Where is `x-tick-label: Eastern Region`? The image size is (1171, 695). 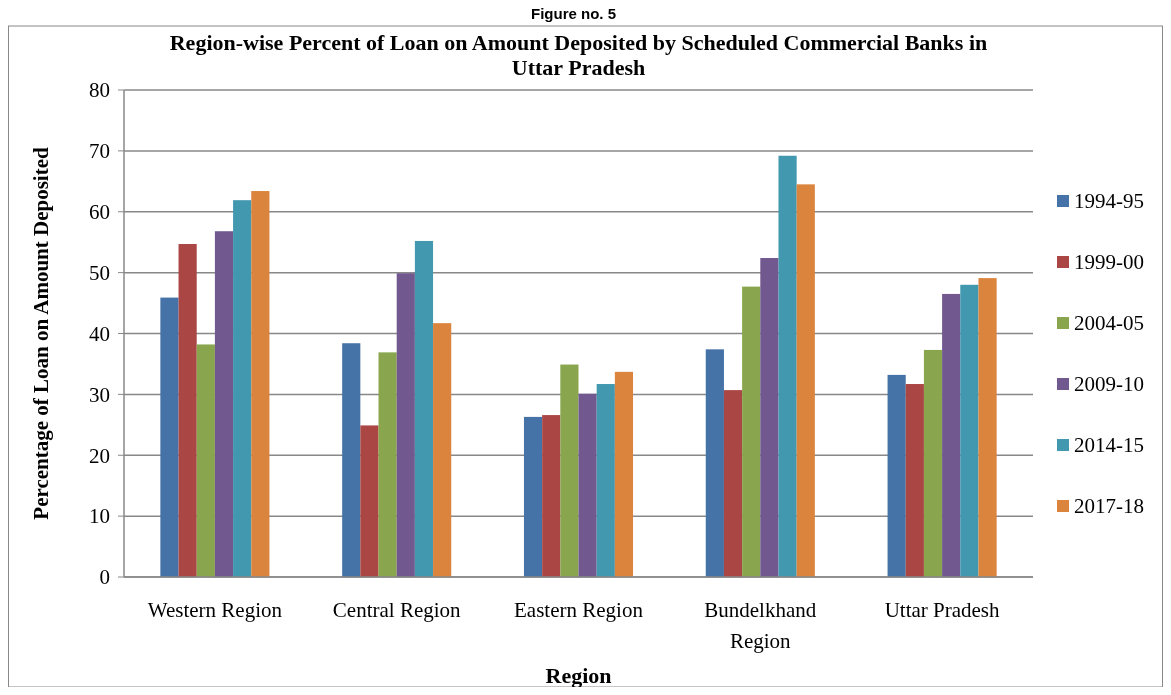
x-tick-label: Eastern Region is located at coordinates (579, 610).